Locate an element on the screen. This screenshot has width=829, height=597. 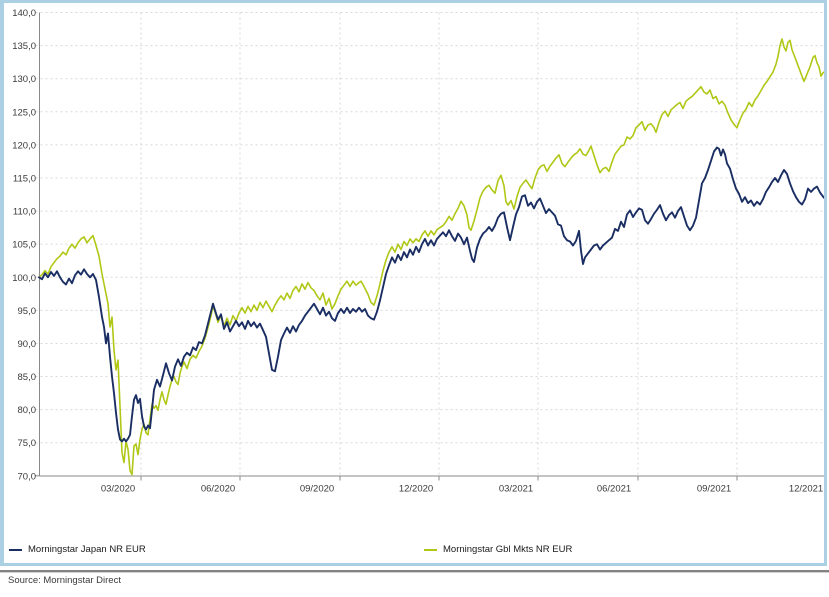
svg-text: 105,0 is located at coordinates (24, 245).